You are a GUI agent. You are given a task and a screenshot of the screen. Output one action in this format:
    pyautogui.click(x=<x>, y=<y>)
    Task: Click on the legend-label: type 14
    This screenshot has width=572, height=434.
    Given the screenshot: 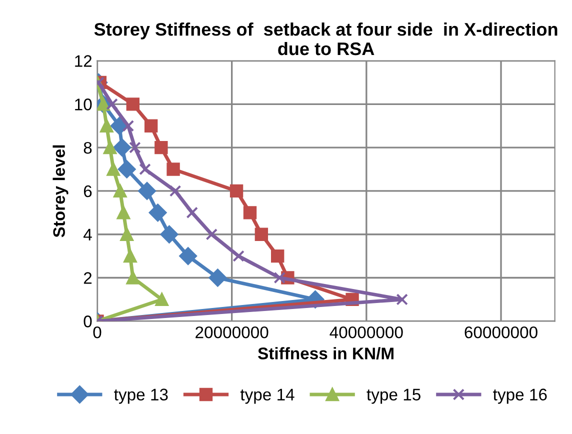 What is the action you would take?
    pyautogui.click(x=267, y=396)
    